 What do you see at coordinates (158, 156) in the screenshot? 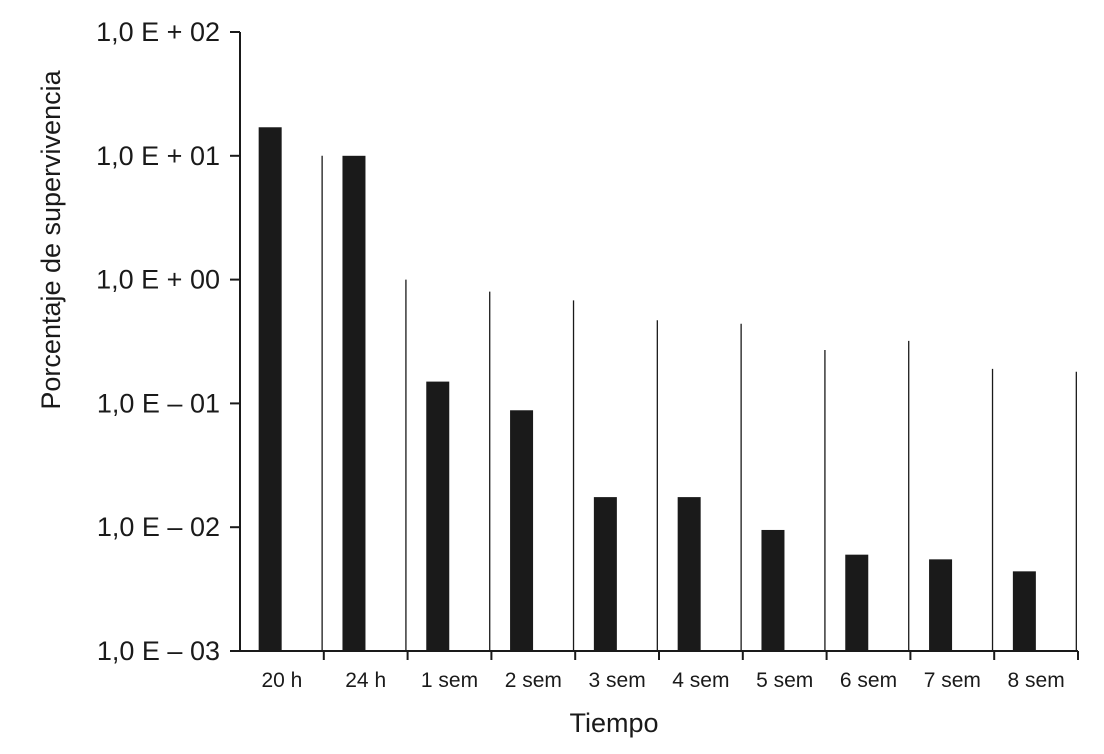
I see `y-tick-label: 1,0 E + 01` at bounding box center [158, 156].